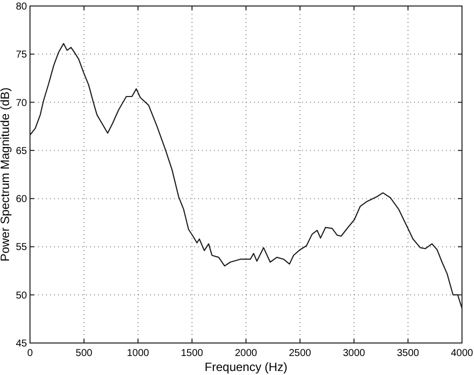  I want to click on x-tick-label: 0, so click(30, 353).